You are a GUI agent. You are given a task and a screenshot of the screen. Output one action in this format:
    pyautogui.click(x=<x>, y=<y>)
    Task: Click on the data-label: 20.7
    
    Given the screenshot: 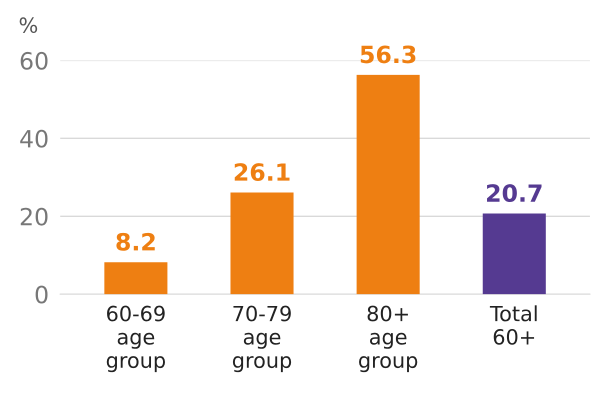 What is the action you would take?
    pyautogui.click(x=514, y=193)
    